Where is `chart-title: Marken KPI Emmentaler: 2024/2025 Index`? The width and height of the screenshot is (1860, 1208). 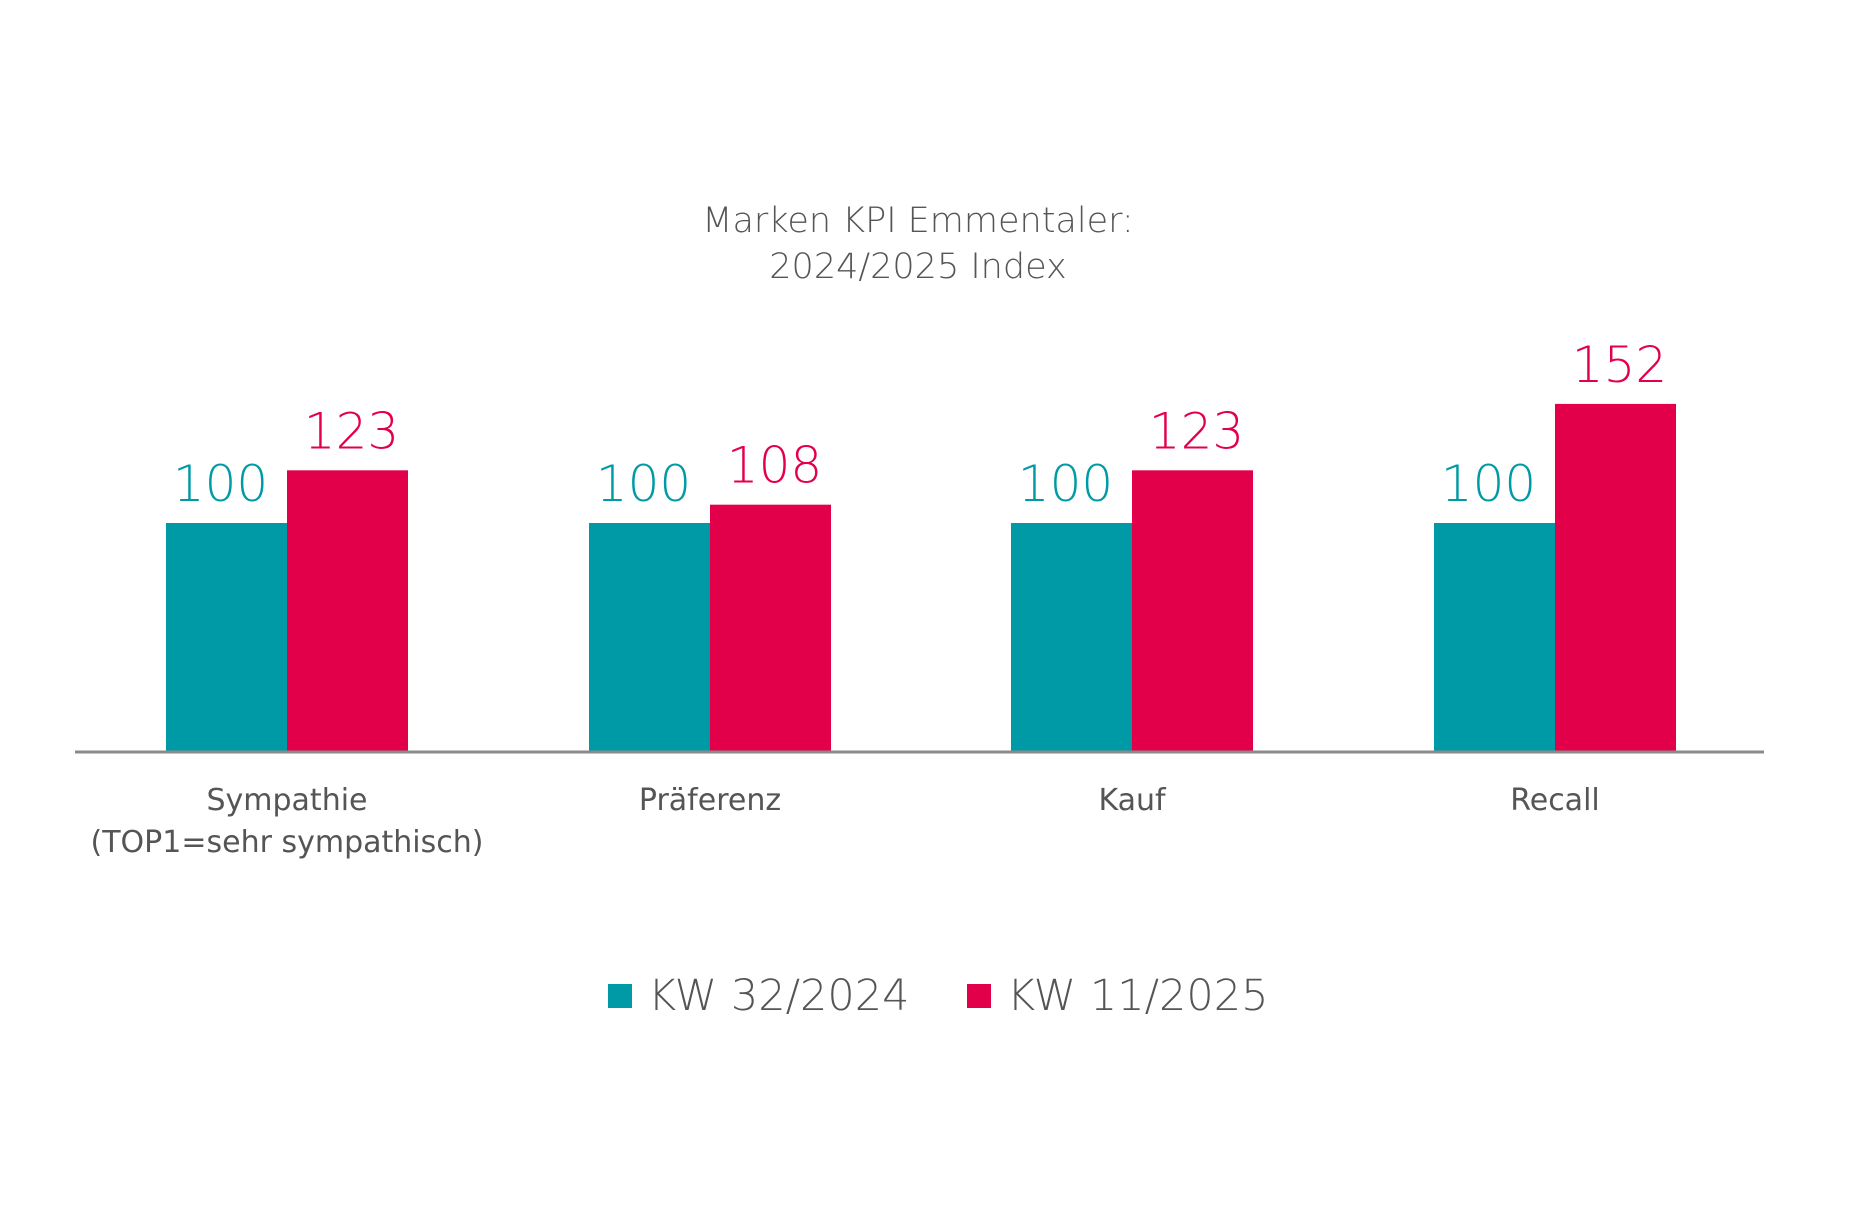
chart-title: Marken KPI Emmentaler: 2024/2025 Index is located at coordinates (917, 244).